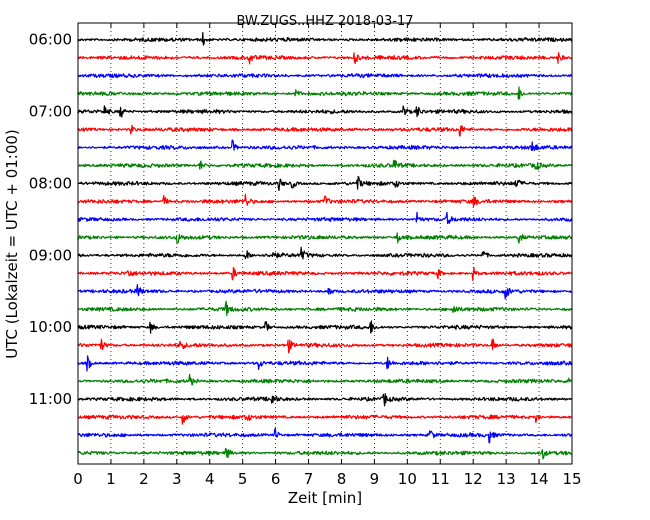  Describe the element at coordinates (276, 479) in the screenshot. I see `x-tick-label: 6` at that location.